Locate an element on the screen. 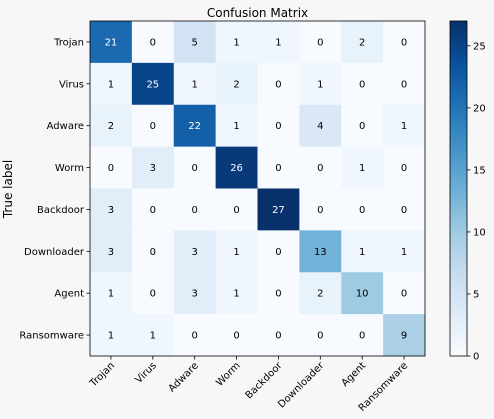 The image size is (494, 419). cell-value-label: 5 is located at coordinates (195, 42).